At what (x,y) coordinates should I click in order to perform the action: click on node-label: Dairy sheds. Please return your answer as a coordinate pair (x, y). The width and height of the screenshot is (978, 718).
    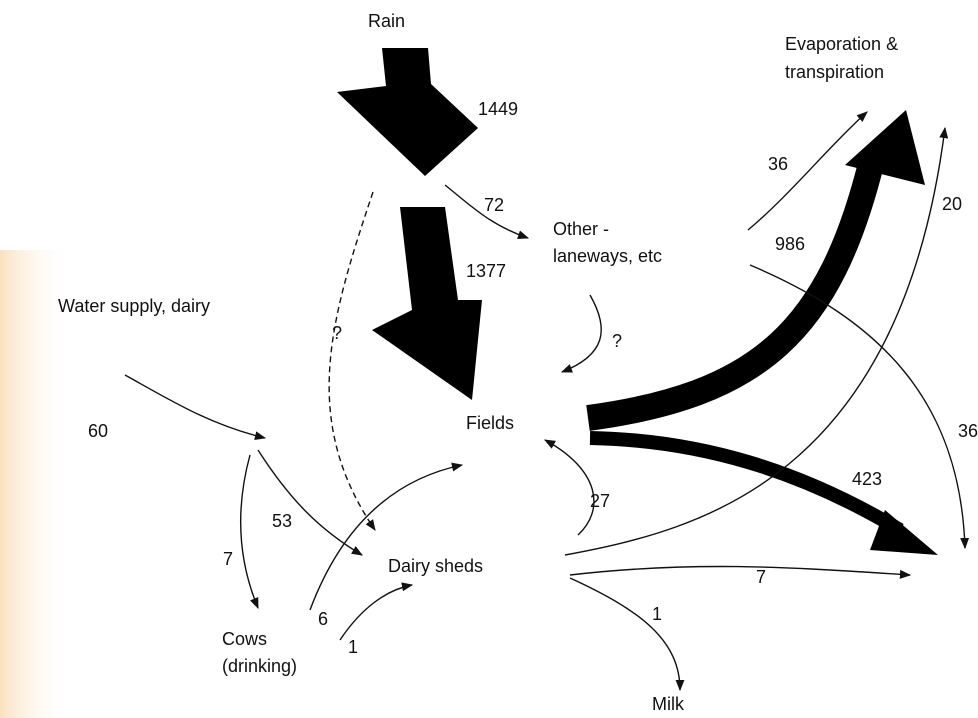
    Looking at the image, I should click on (435, 566).